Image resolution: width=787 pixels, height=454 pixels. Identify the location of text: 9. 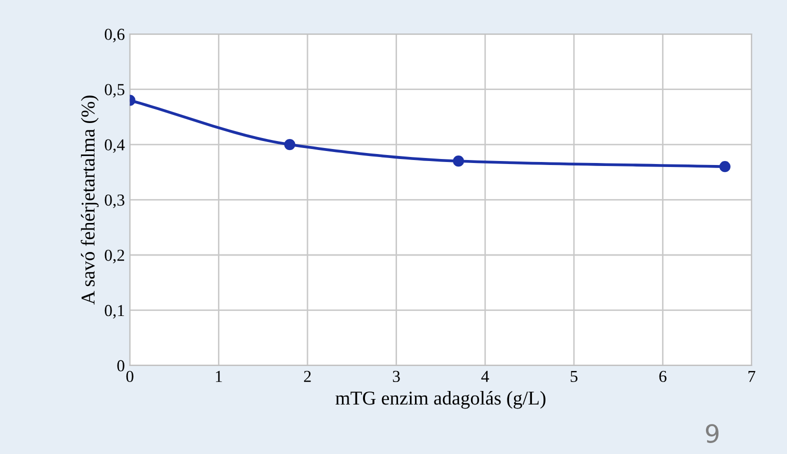
(712, 434).